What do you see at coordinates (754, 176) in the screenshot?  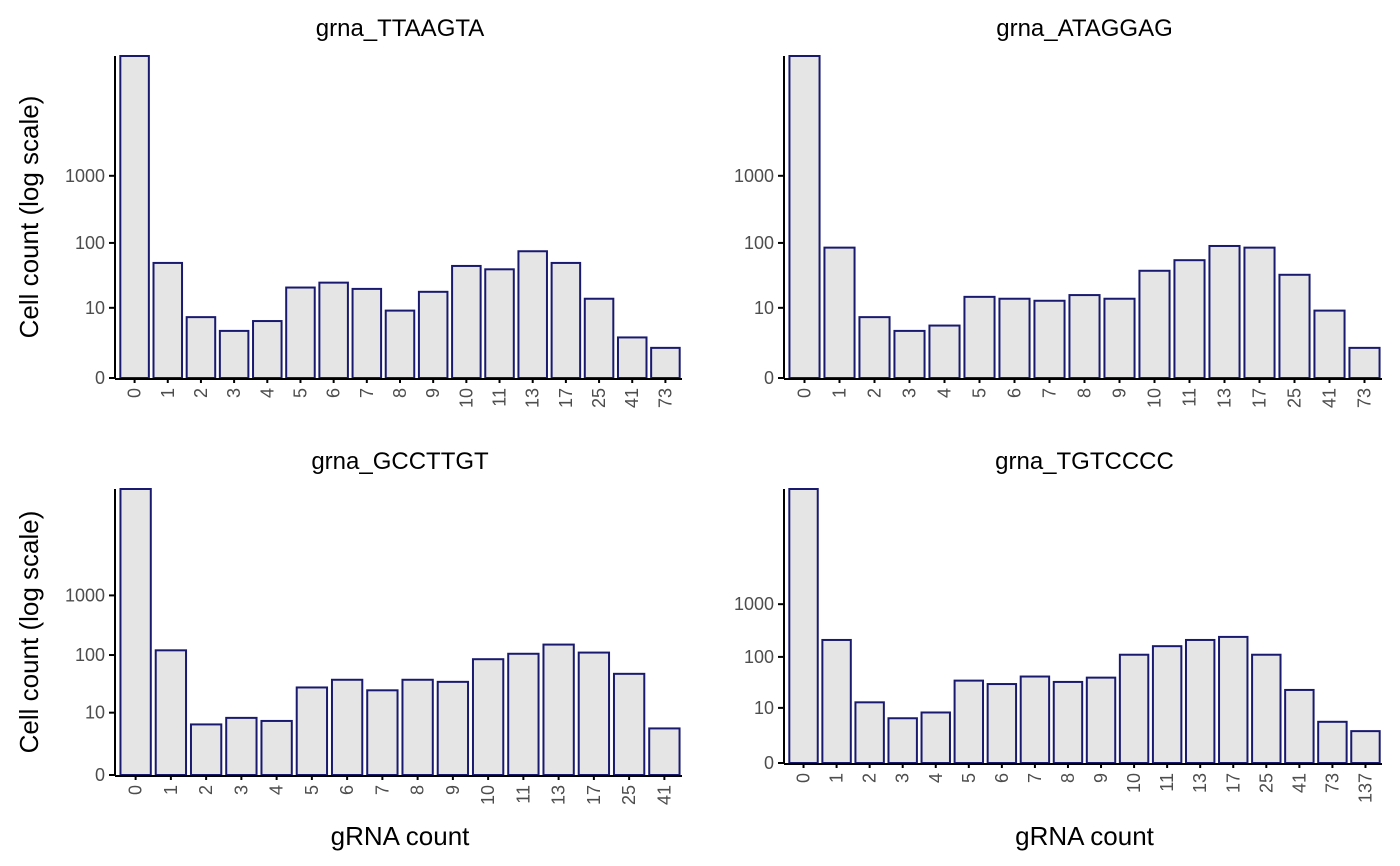 I see `y-tick-label: 1000` at bounding box center [754, 176].